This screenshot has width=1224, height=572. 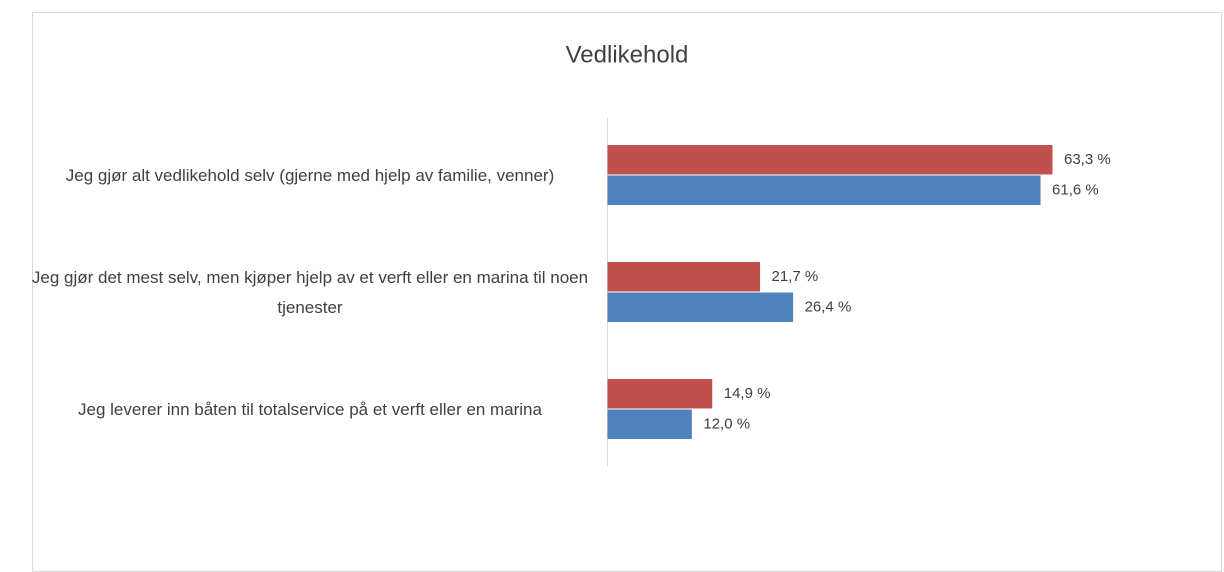 I want to click on data-label: 14,9 %, so click(x=747, y=393).